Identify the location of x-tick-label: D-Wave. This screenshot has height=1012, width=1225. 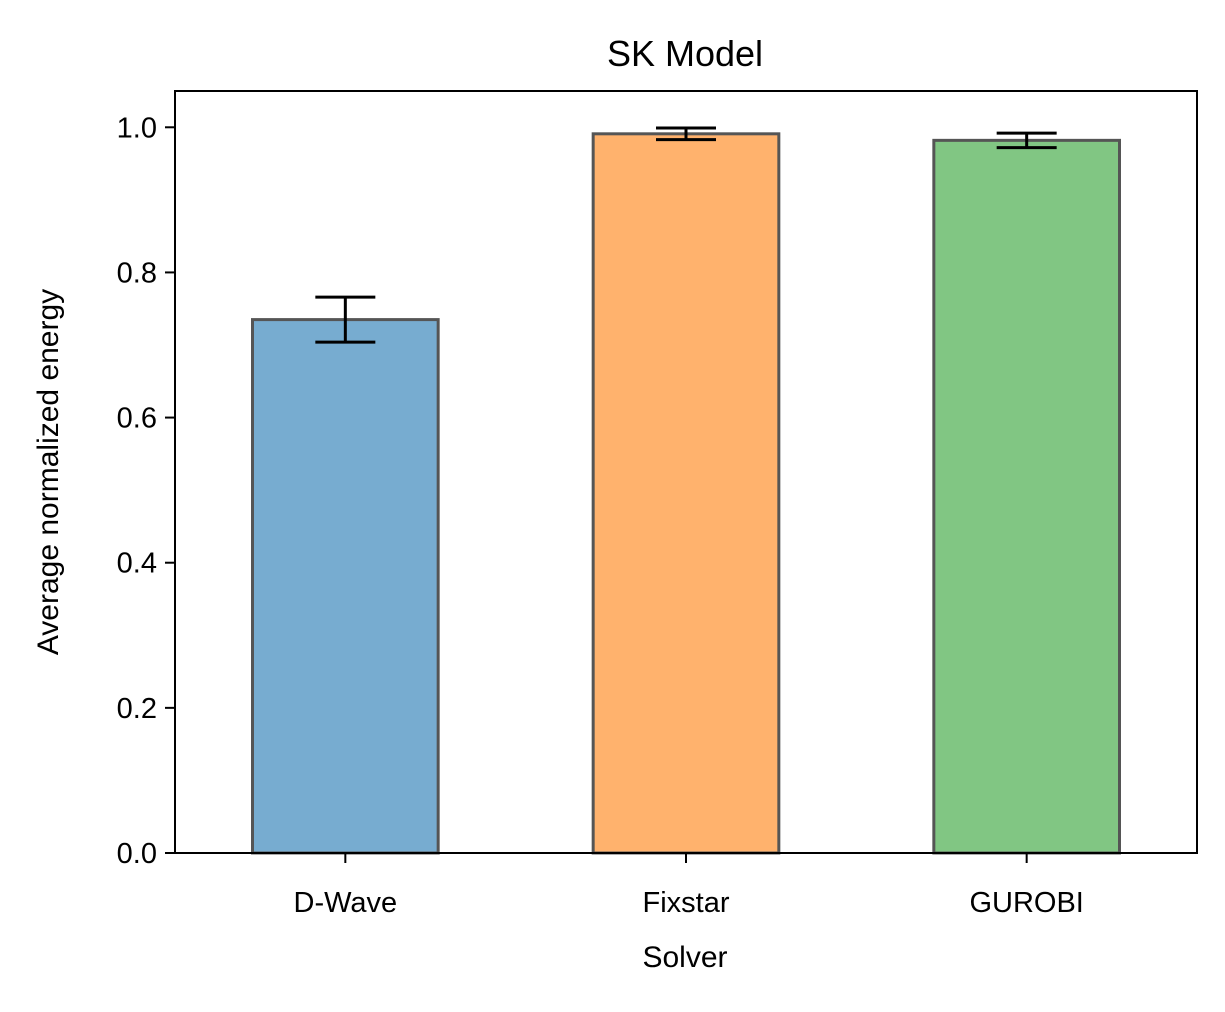
(346, 903).